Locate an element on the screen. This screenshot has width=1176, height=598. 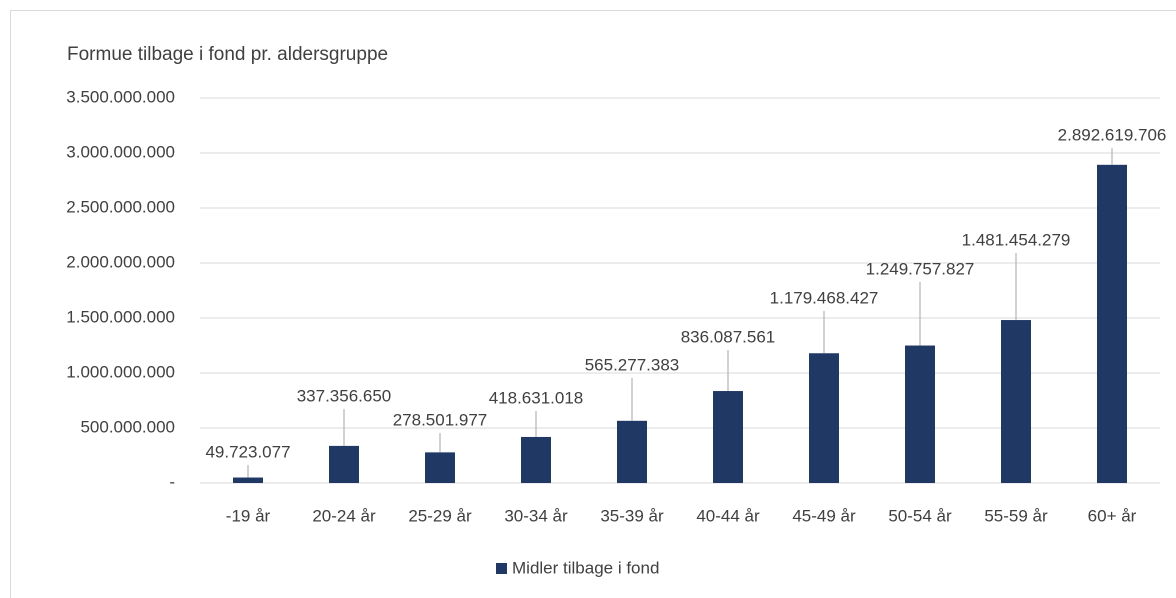
y-tick-label: 3.000.000.000 is located at coordinates (120, 151).